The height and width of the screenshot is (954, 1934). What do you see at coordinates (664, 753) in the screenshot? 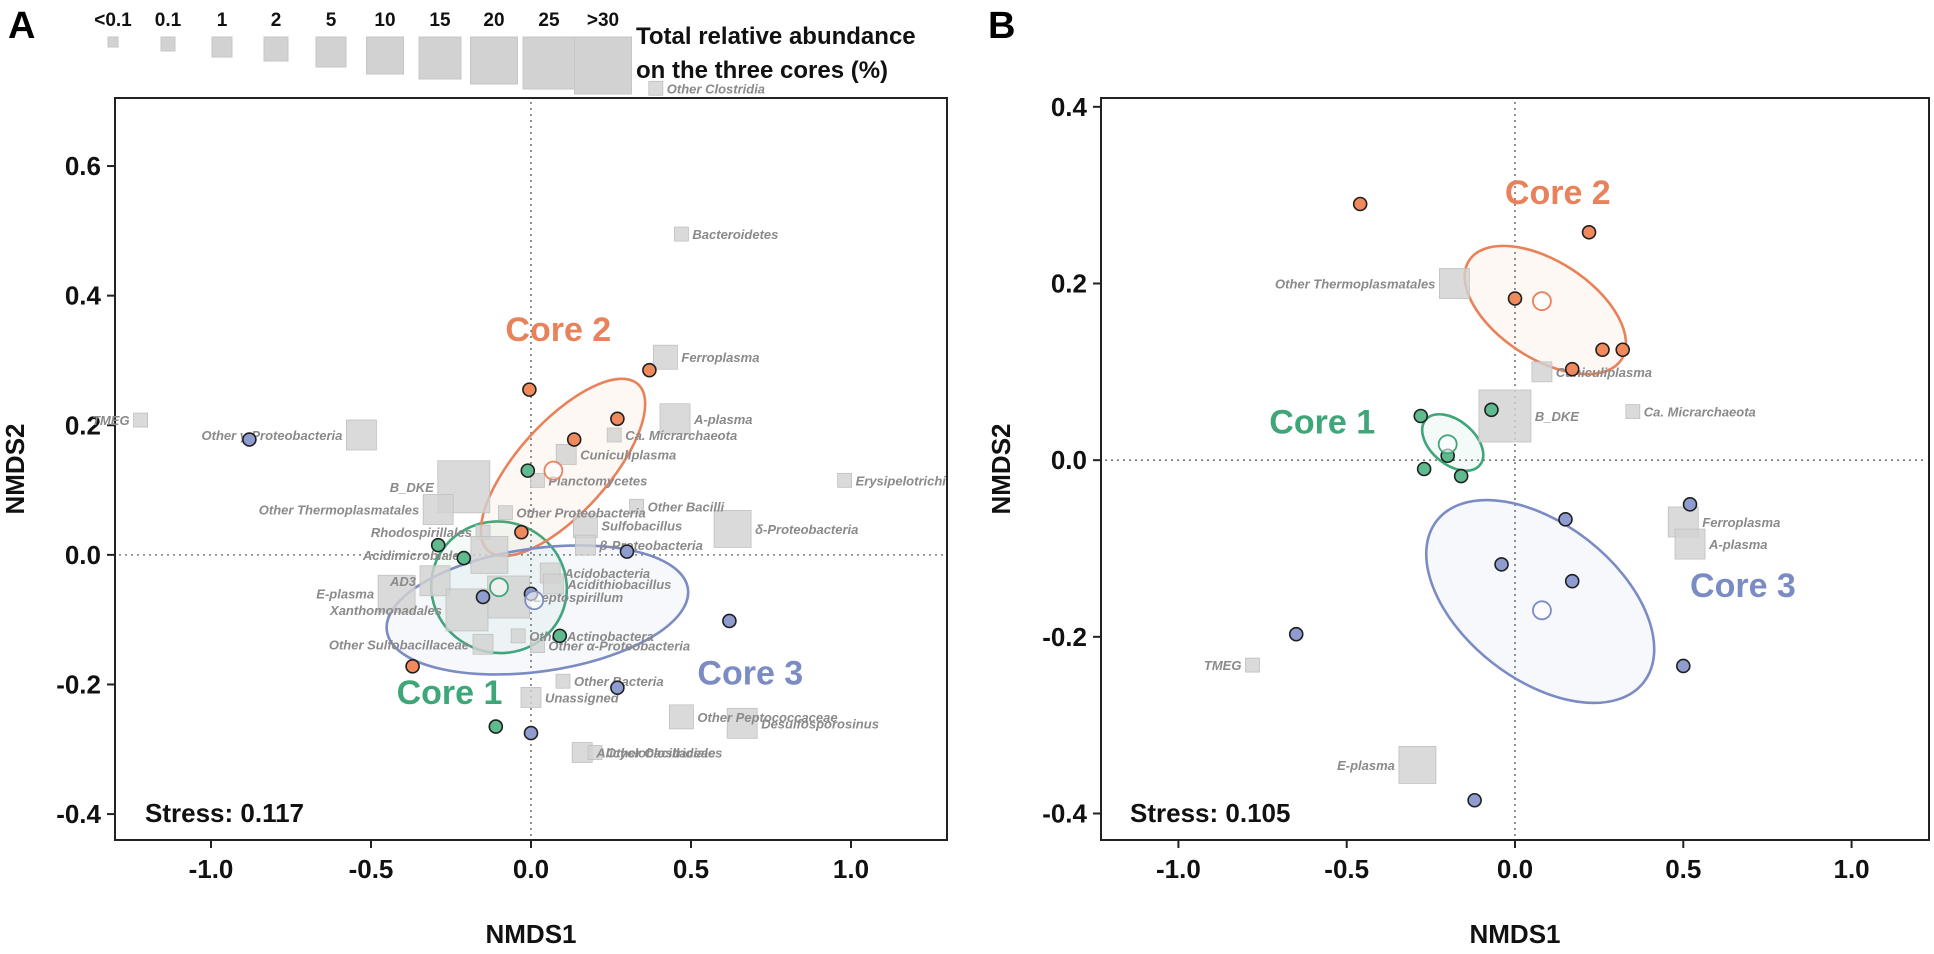
I see `taxon-label-other-clostridiales: Other Clostridiales` at bounding box center [664, 753].